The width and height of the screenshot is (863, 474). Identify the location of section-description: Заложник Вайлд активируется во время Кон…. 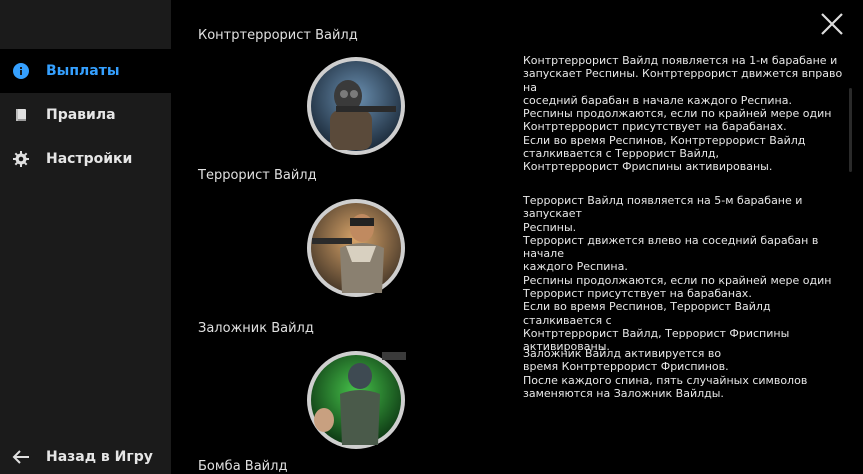
(665, 373).